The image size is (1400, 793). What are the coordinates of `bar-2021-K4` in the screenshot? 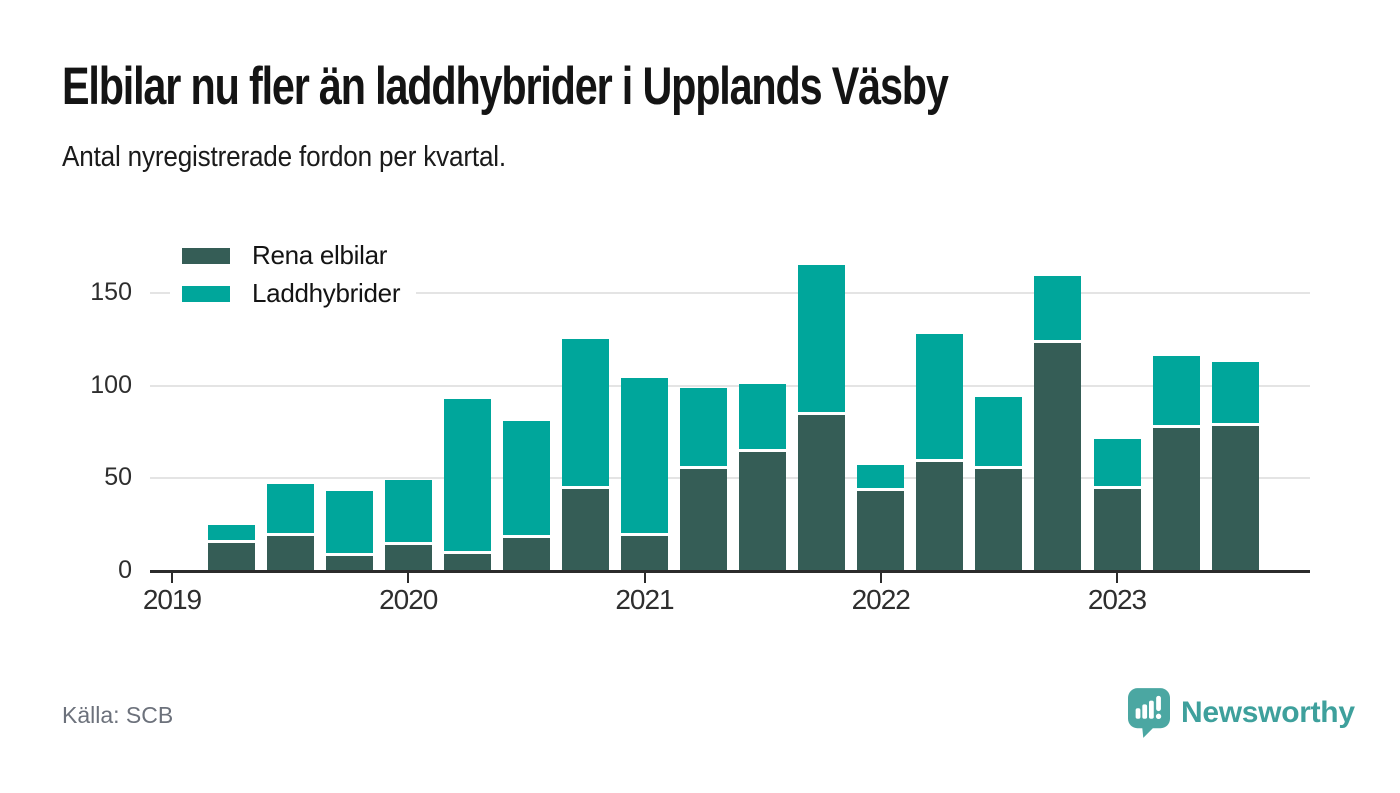 It's located at (822, 418).